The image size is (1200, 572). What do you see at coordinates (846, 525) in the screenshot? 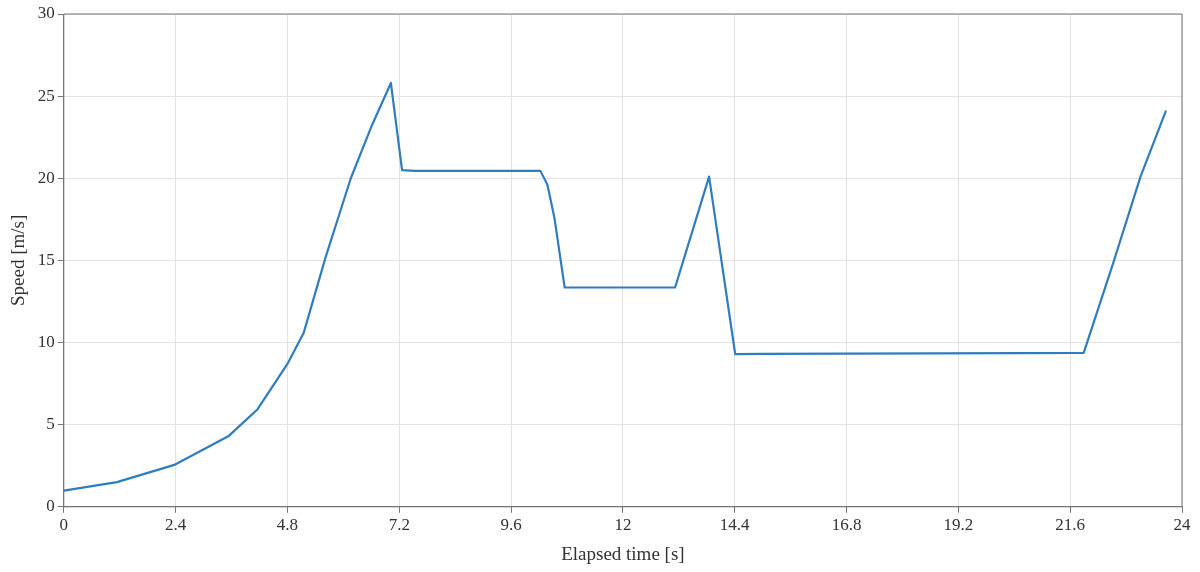
I see `x-tick-label: 16.8` at bounding box center [846, 525].